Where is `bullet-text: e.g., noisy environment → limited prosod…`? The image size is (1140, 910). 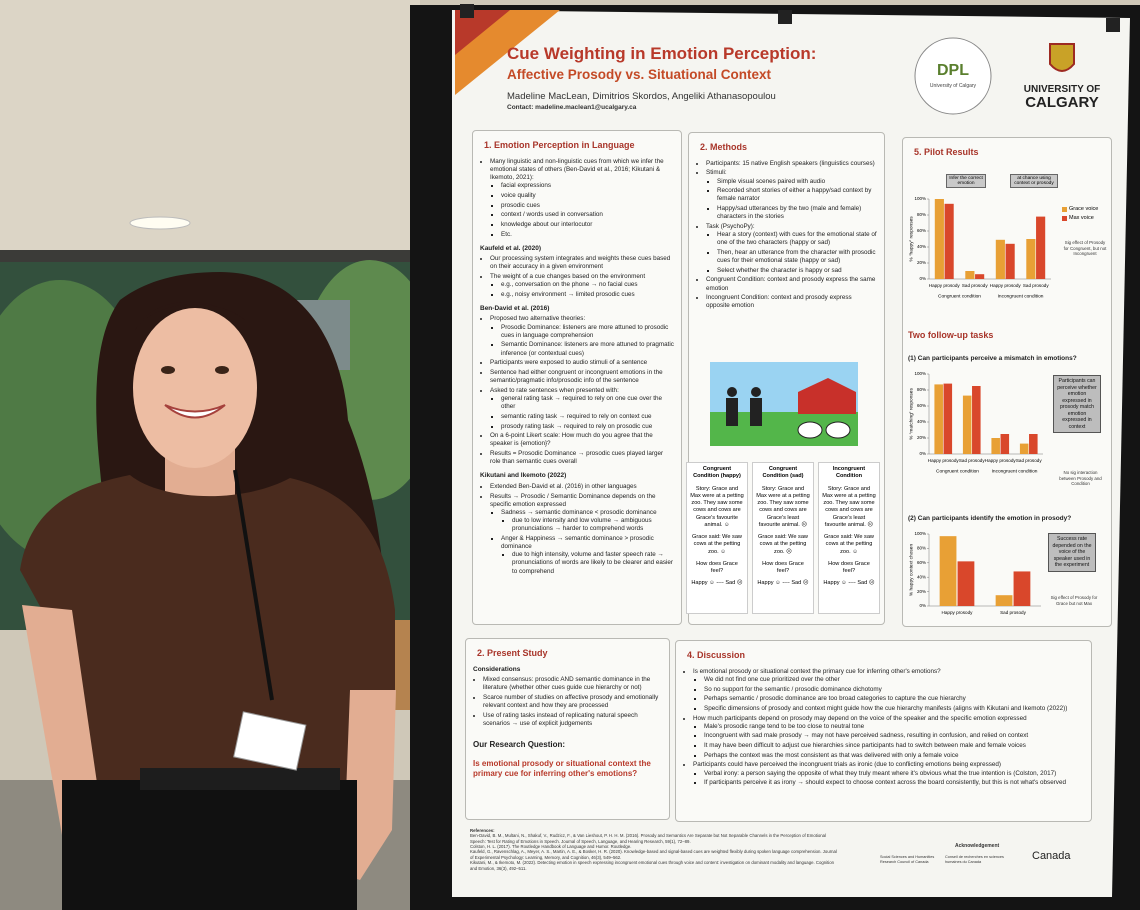
bullet-text: e.g., noisy environment → limited prosod… is located at coordinates (568, 294).